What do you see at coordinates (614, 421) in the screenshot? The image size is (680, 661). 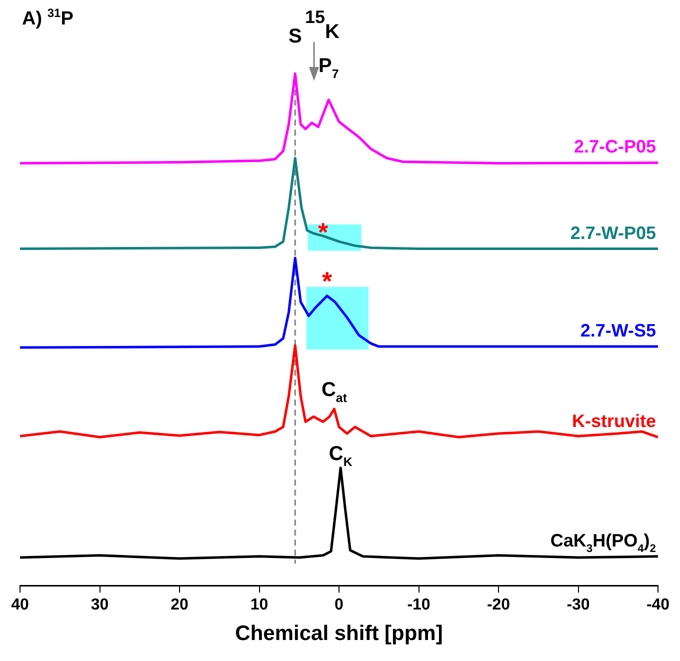 I see `series-label: K-struvite` at bounding box center [614, 421].